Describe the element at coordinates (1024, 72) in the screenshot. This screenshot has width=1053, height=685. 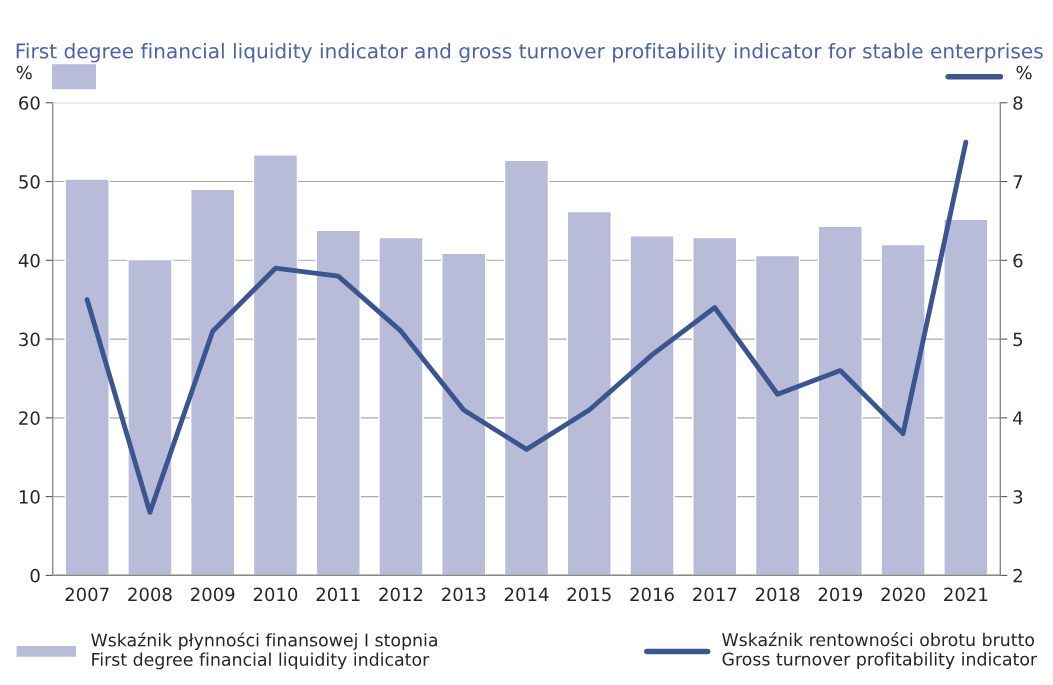
I see `y2-axis-title: %` at that location.